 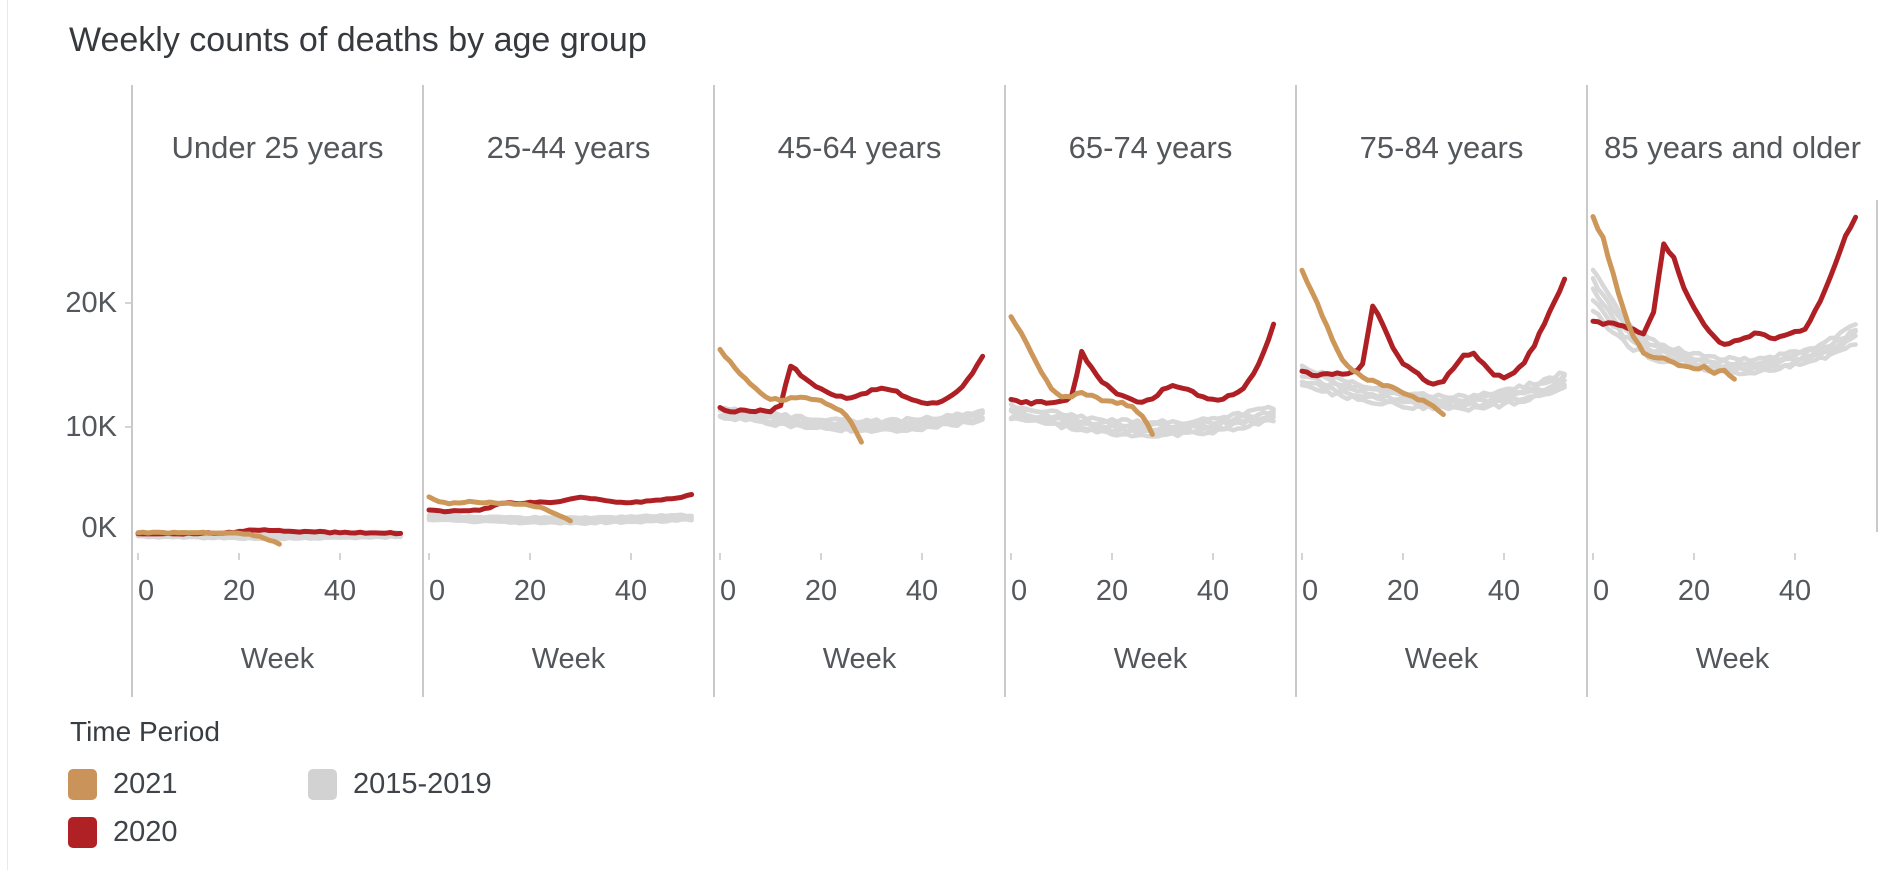 What do you see at coordinates (188, 784) in the screenshot?
I see `legend-item-2021: 2021` at bounding box center [188, 784].